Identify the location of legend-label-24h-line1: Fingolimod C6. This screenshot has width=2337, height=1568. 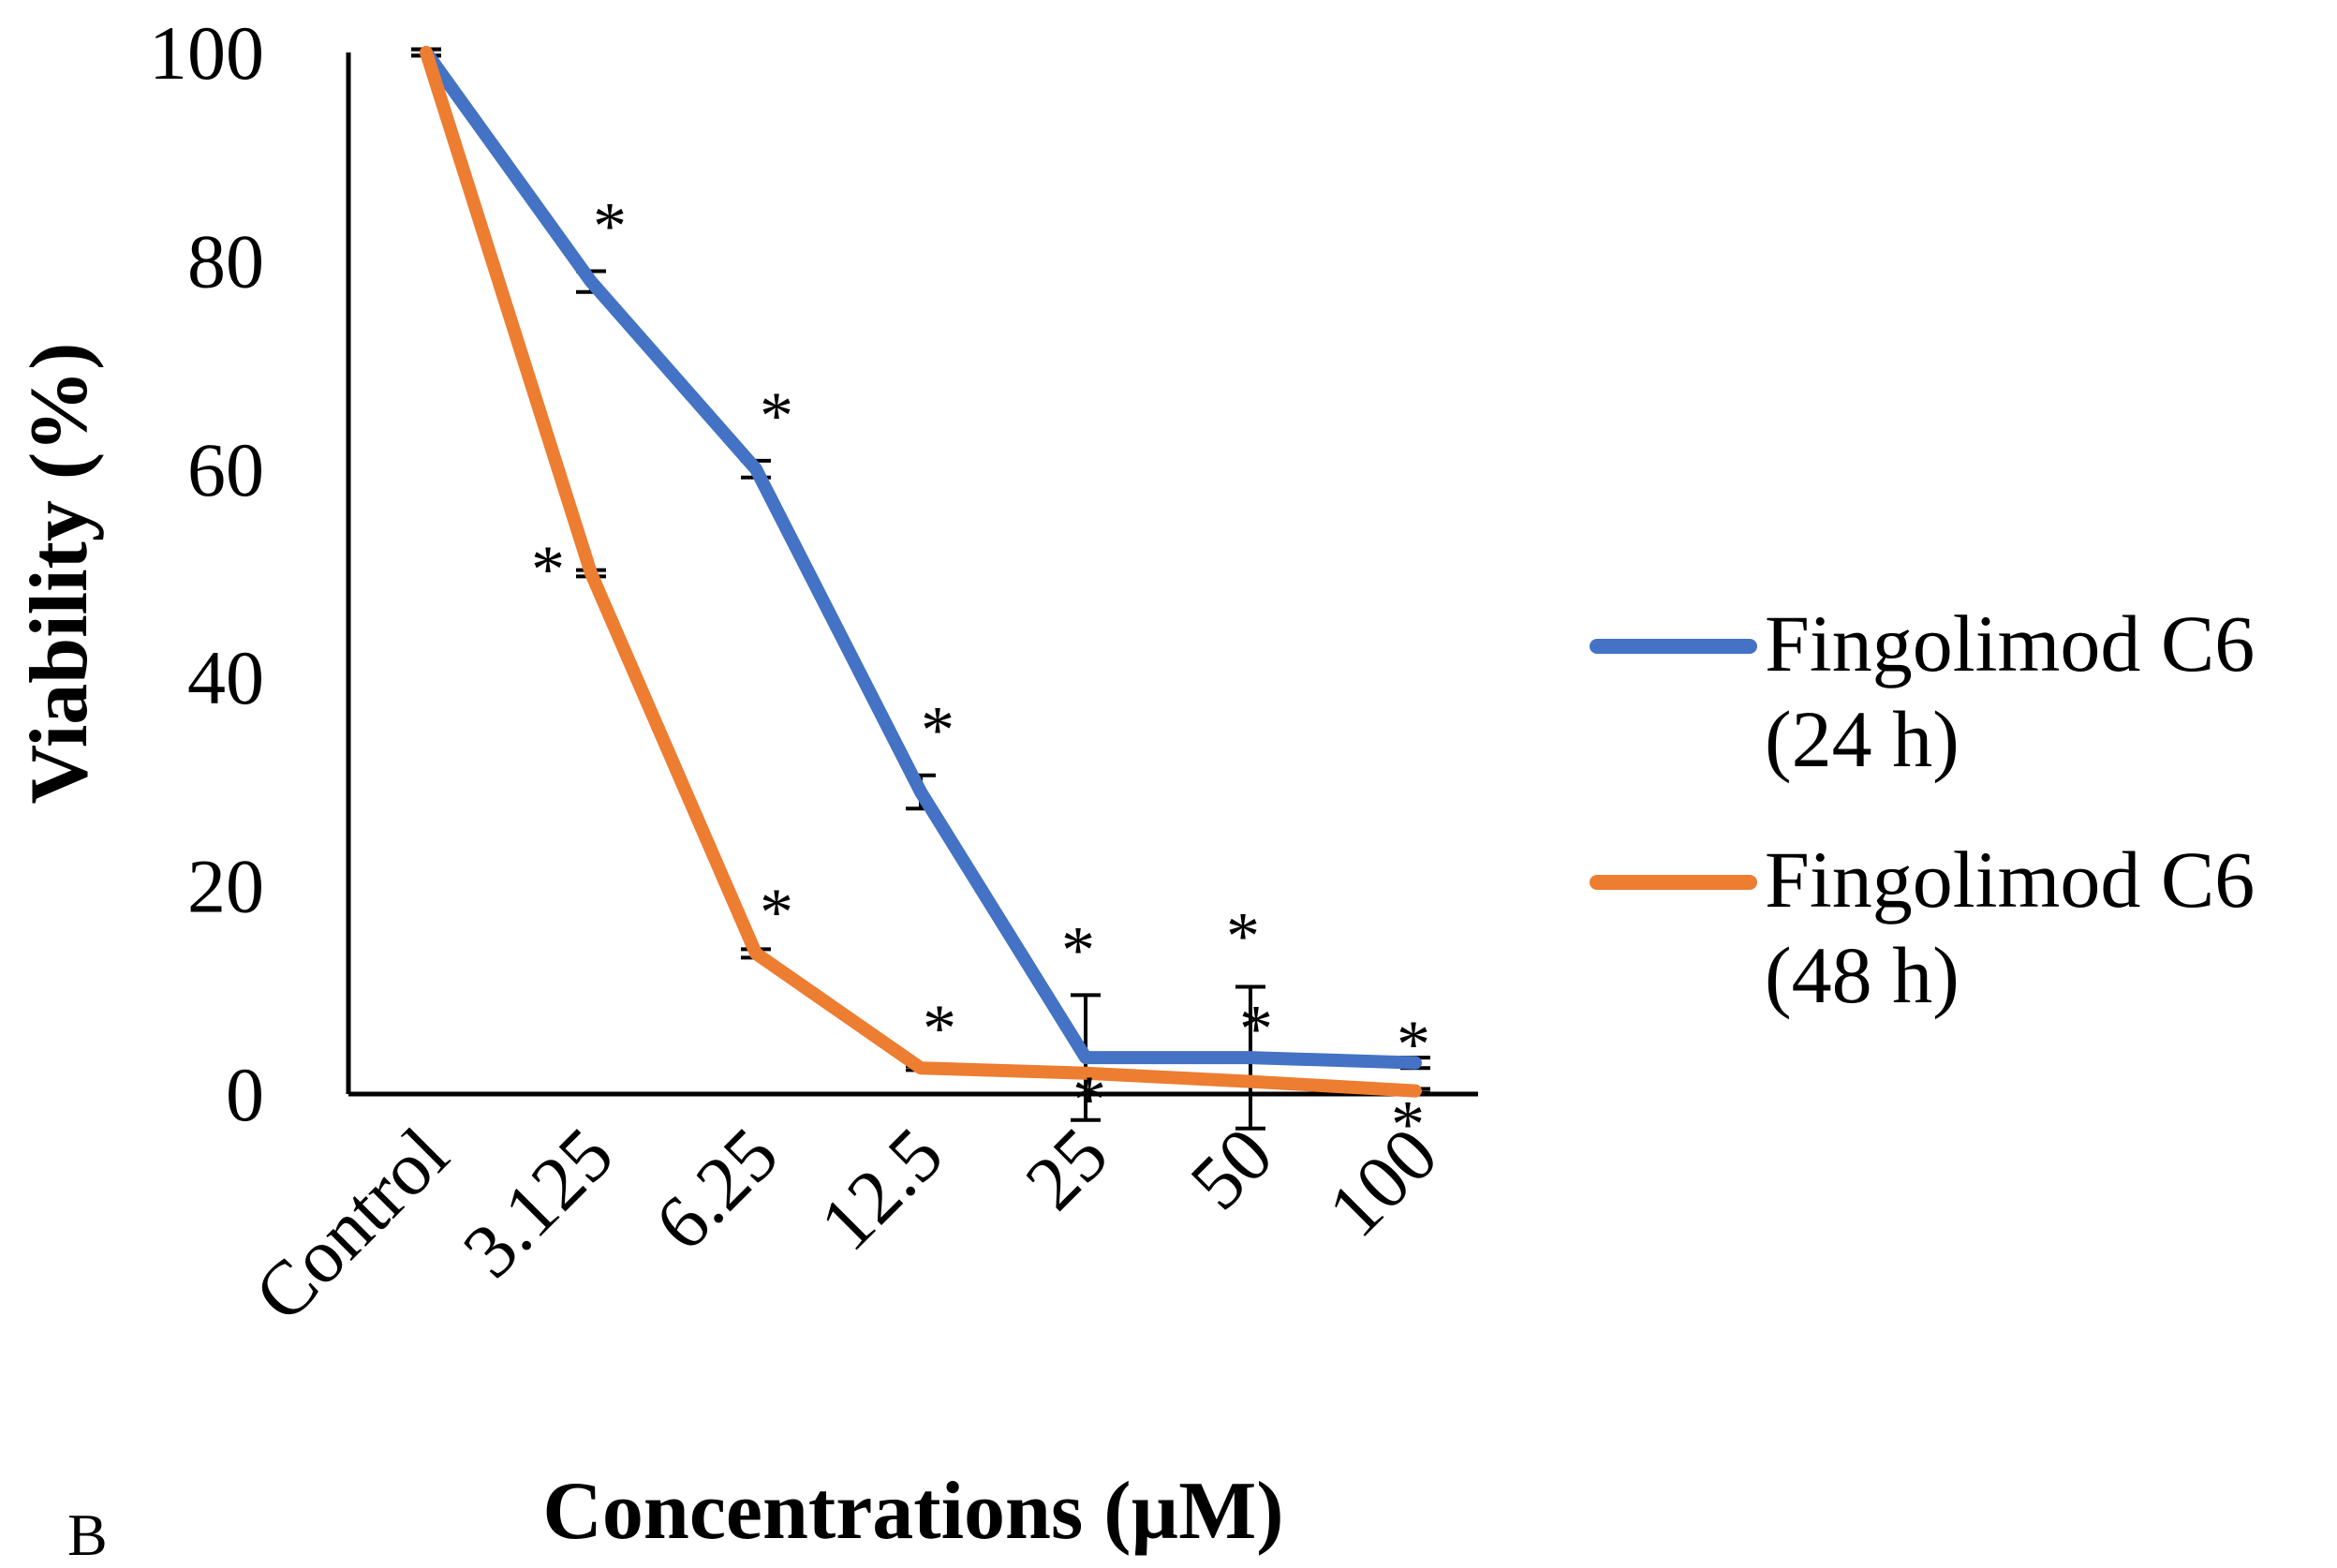
(2010, 643).